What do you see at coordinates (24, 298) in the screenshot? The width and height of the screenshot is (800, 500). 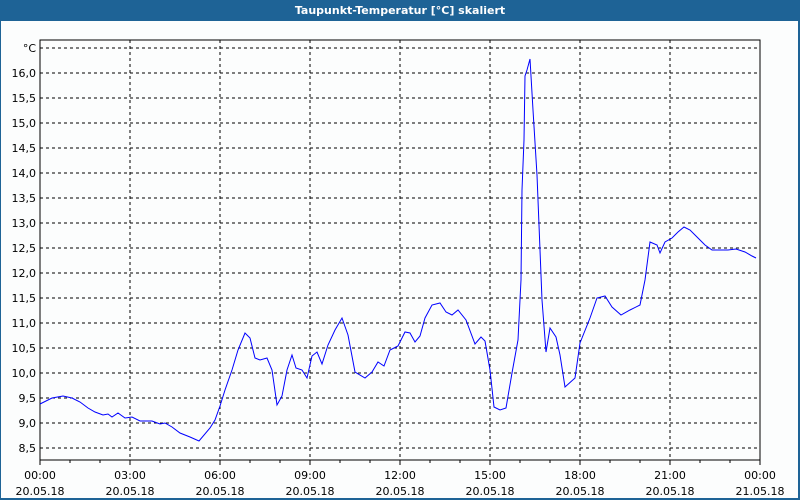 I see `y-tick-label: 11,5` at bounding box center [24, 298].